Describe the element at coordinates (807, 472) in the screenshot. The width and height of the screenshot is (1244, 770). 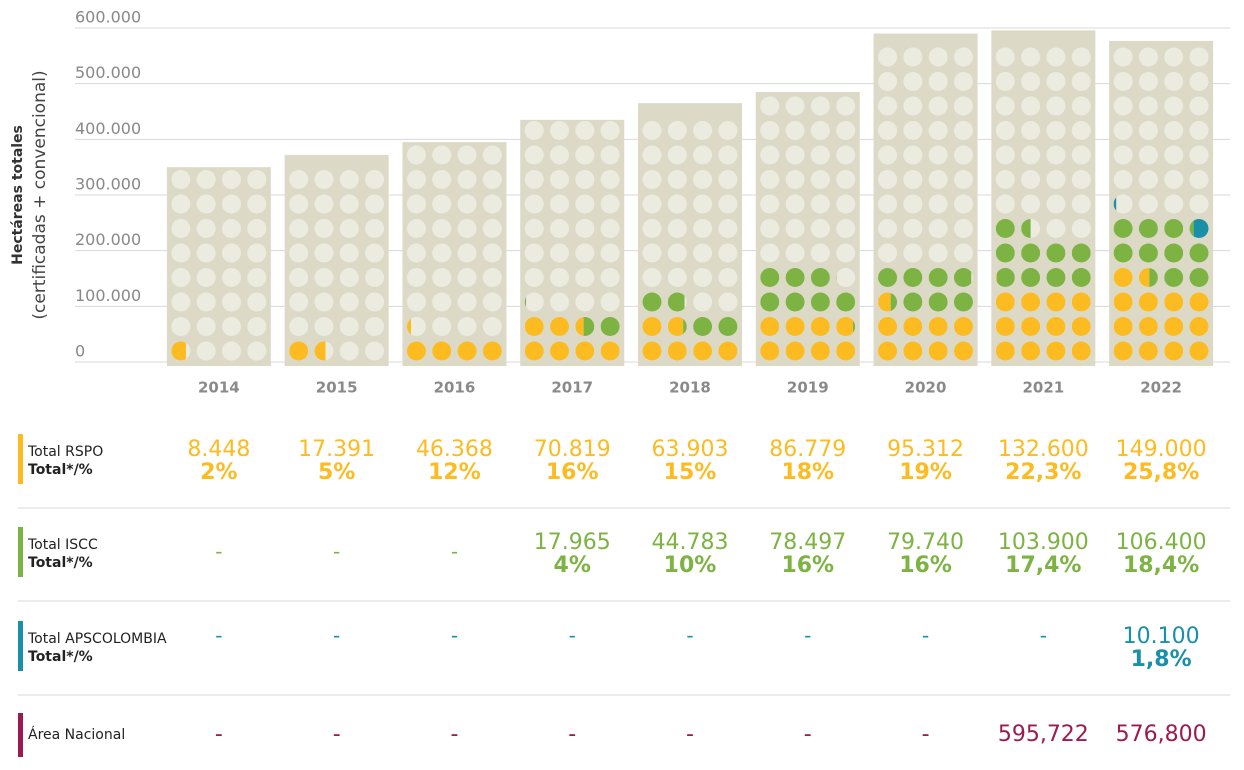
I see `percent-label: 18%` at that location.